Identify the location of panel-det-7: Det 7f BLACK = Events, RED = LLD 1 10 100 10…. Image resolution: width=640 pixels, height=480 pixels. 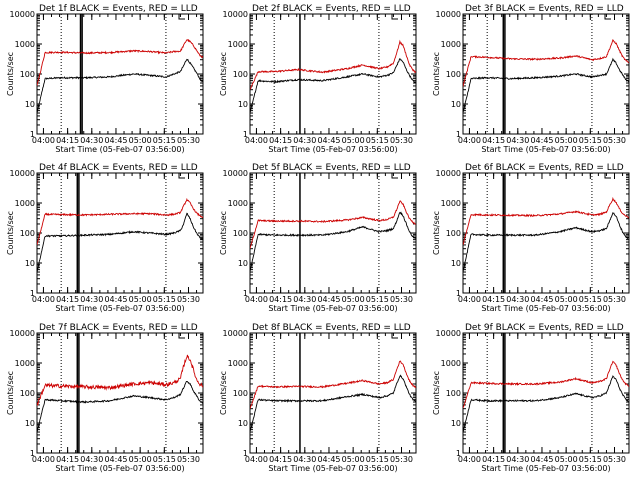
(105, 398).